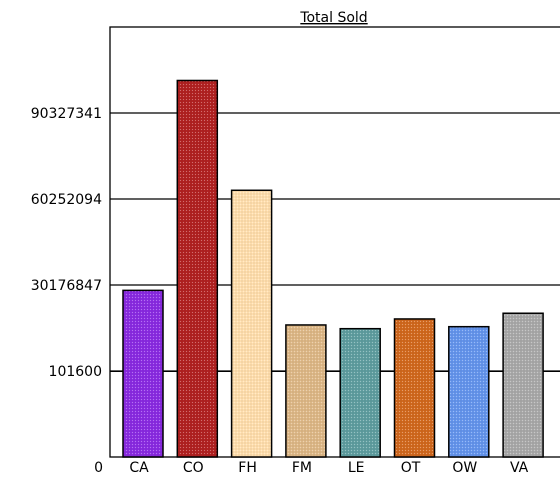 The image size is (560, 483). What do you see at coordinates (356, 468) in the screenshot?
I see `x-tick-label: LE` at bounding box center [356, 468].